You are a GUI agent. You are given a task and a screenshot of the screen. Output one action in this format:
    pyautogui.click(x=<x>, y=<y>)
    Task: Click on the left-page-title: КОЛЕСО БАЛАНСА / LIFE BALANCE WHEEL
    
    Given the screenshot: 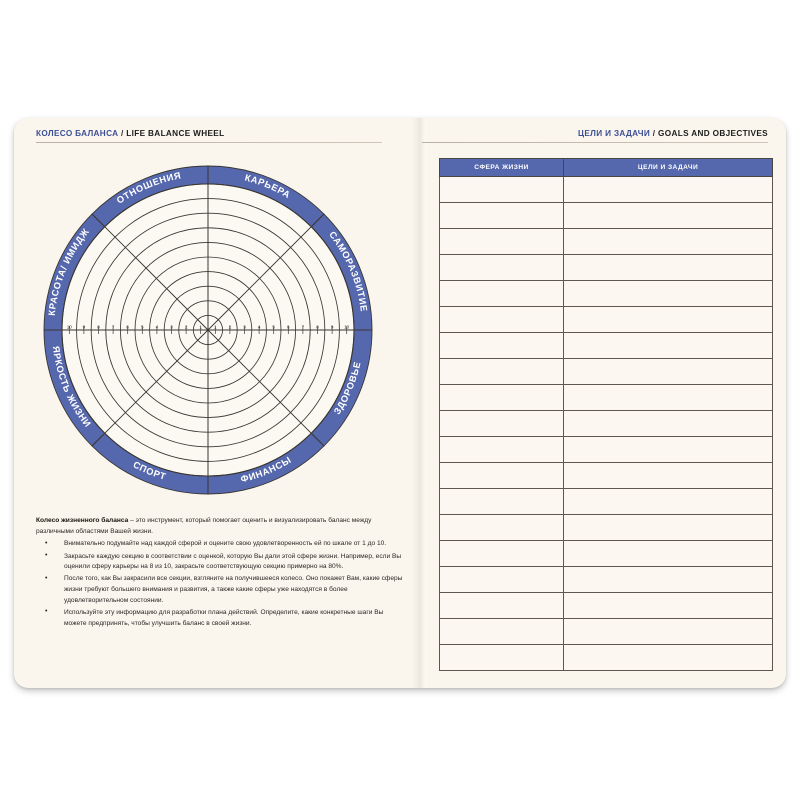 What is the action you would take?
    pyautogui.click(x=130, y=133)
    